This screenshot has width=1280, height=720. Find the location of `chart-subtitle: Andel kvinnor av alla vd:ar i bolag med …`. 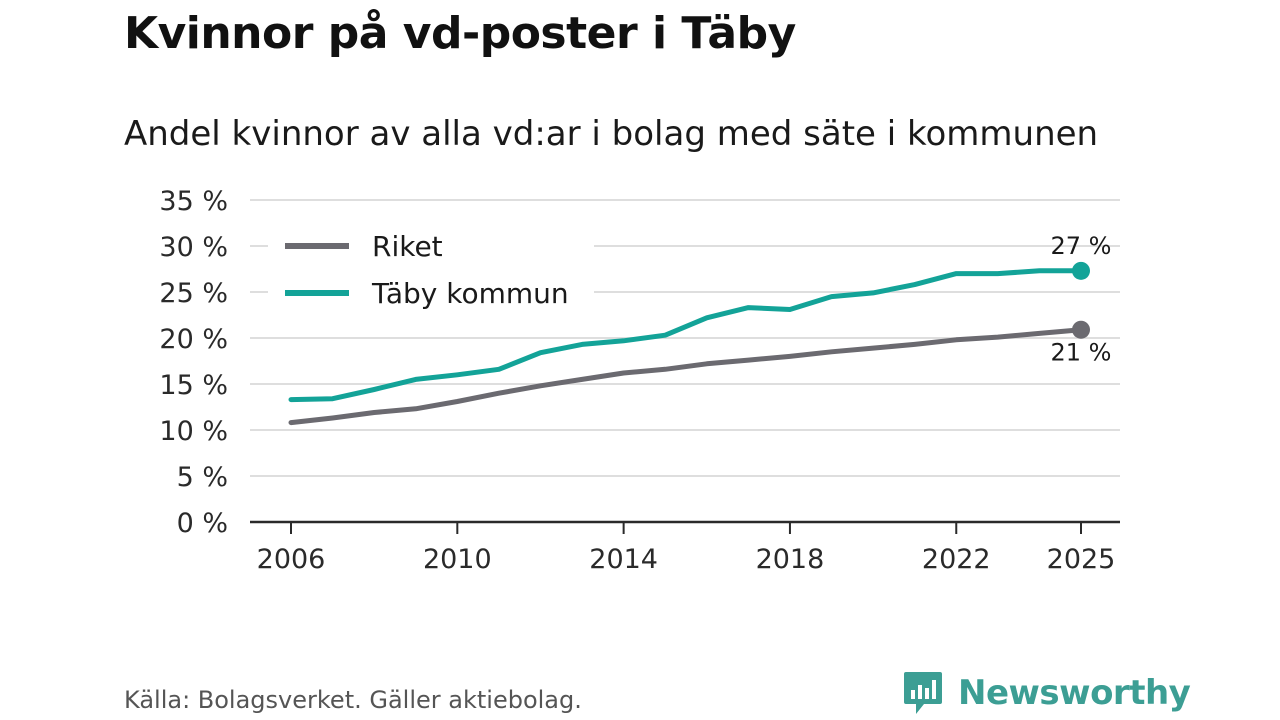

chart-subtitle: Andel kvinnor av alla vd:ar i bolag med … is located at coordinates (611, 134).